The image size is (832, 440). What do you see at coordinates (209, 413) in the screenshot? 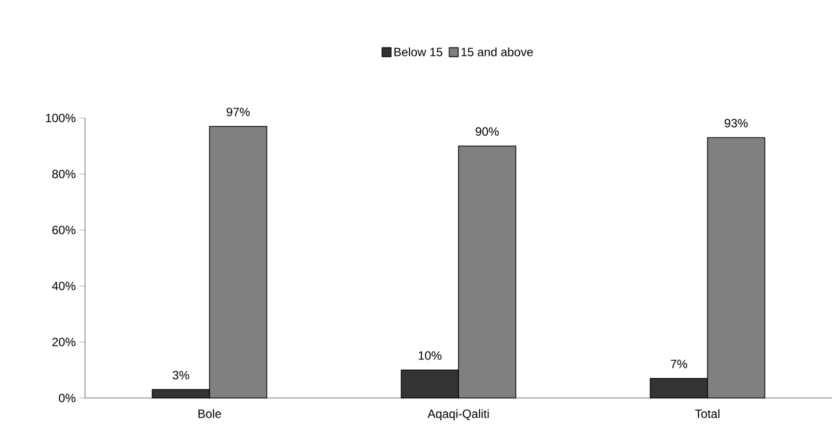
I see `x-tick-label: Bole` at bounding box center [209, 413].